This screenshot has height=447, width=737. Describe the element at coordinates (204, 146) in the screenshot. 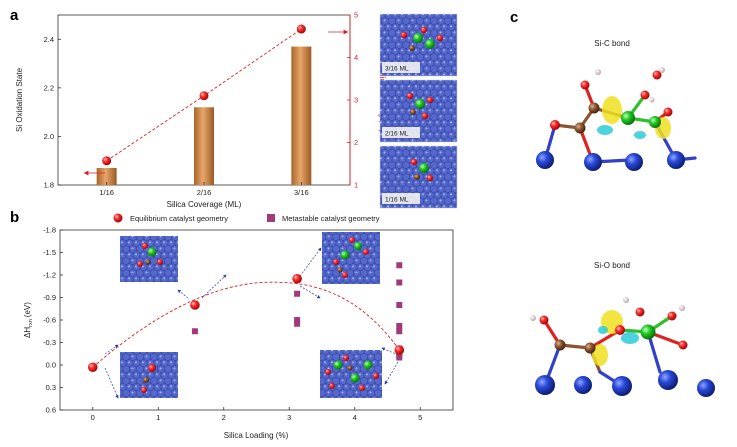

I see `bar-2/16` at that location.